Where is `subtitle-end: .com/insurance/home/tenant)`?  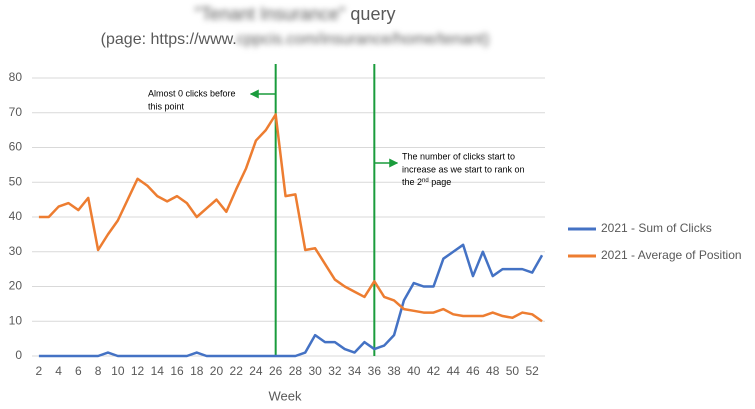
subtitle-end: .com/insurance/home/tenant) is located at coordinates (386, 39).